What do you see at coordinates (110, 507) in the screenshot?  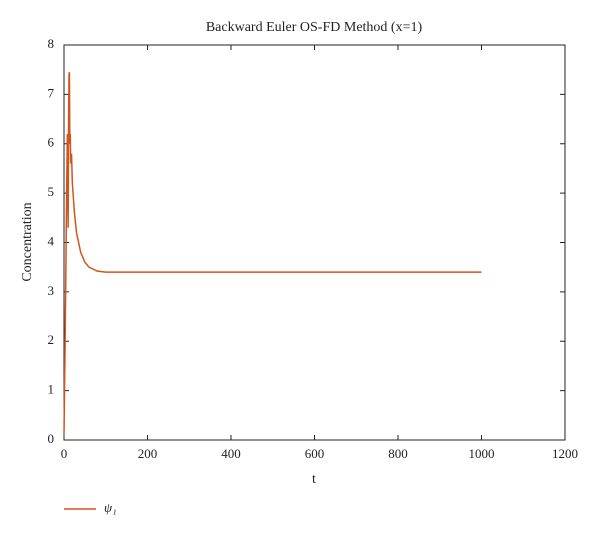 I see `legend-label: ψ₁` at bounding box center [110, 507].